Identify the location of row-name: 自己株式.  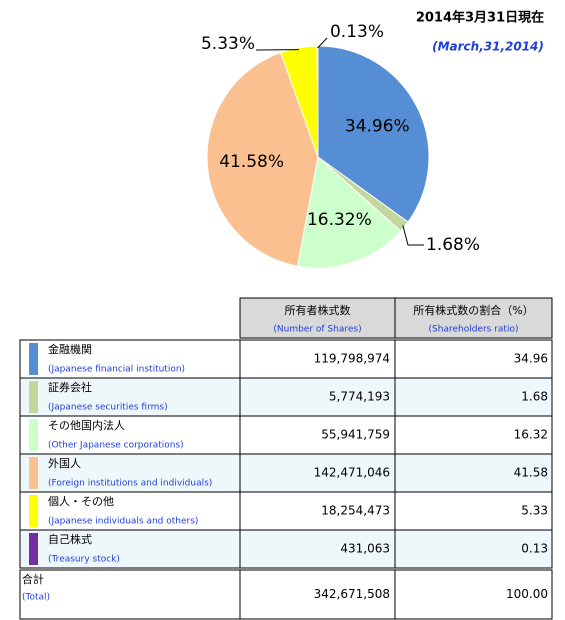
(70, 539).